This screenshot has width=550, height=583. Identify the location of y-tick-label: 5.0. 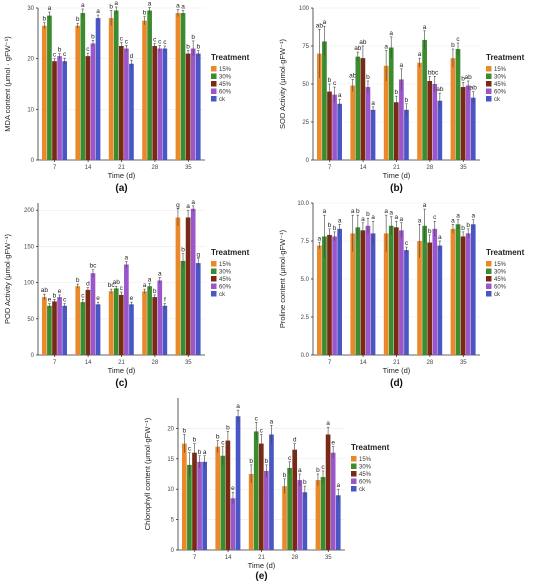
(305, 280).